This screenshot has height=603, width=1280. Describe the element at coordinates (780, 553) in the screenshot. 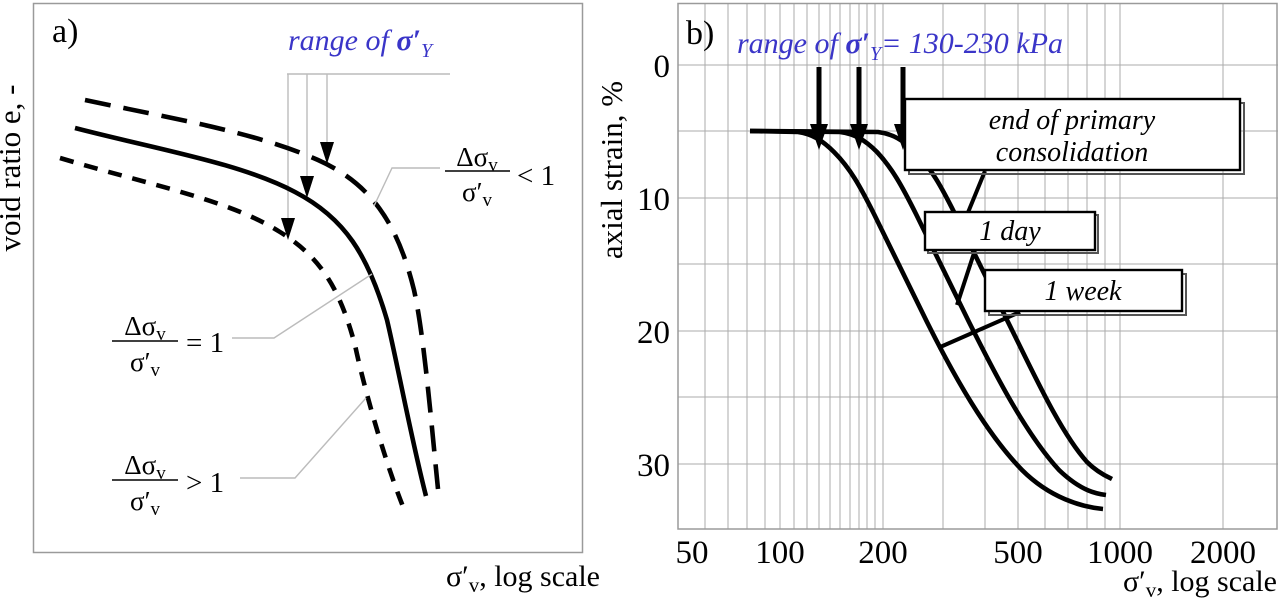

I see `x-tick-100: 100` at that location.